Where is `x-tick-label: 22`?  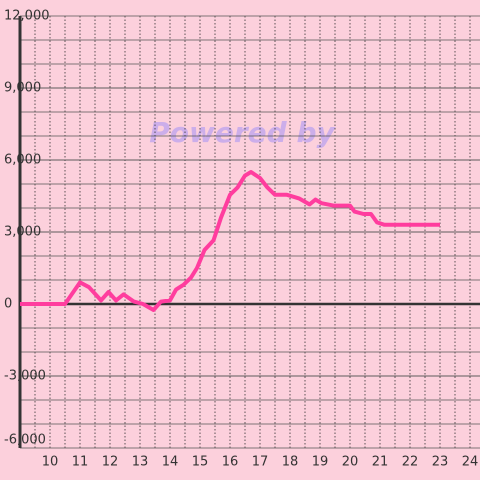 x-tick-label: 22 is located at coordinates (410, 462).